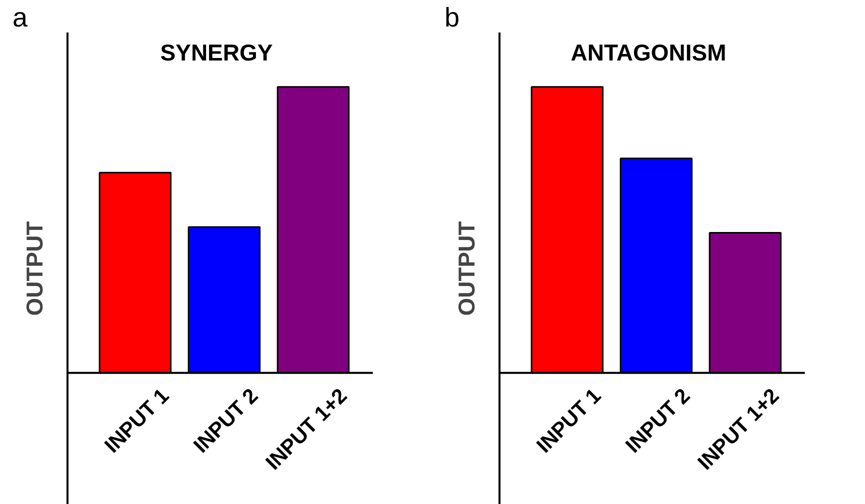  Describe the element at coordinates (216, 53) in the screenshot. I see `chart-title: SYNERGY` at that location.